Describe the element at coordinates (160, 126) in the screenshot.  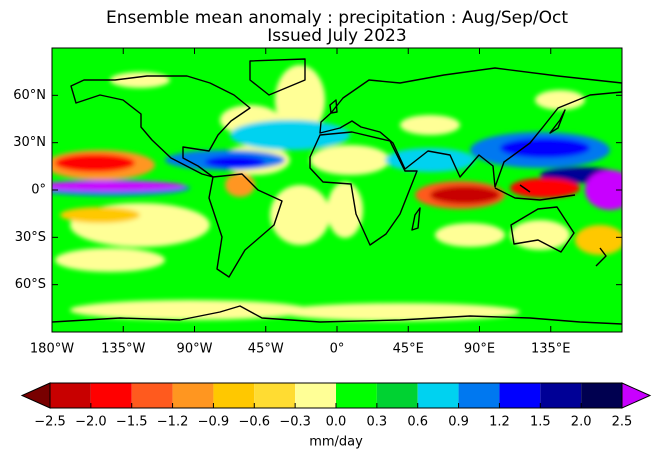
I see `north-america` at that location.